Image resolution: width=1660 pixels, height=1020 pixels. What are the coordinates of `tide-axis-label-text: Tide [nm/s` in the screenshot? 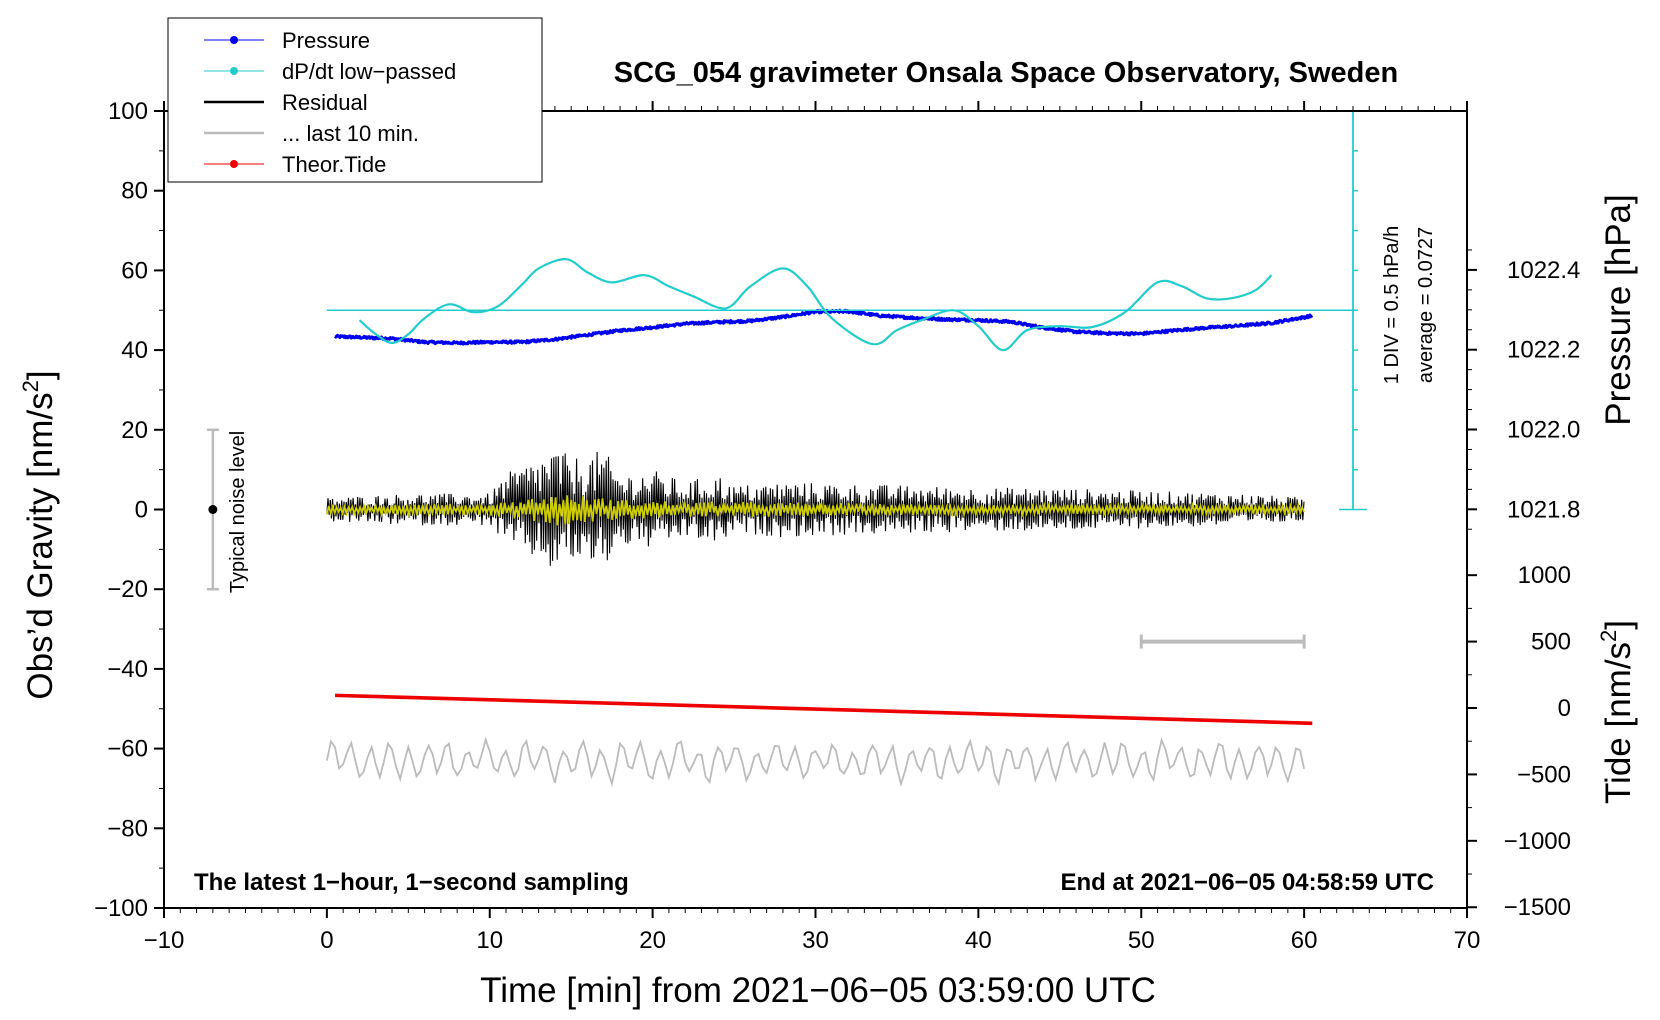 It's located at (1618, 723).